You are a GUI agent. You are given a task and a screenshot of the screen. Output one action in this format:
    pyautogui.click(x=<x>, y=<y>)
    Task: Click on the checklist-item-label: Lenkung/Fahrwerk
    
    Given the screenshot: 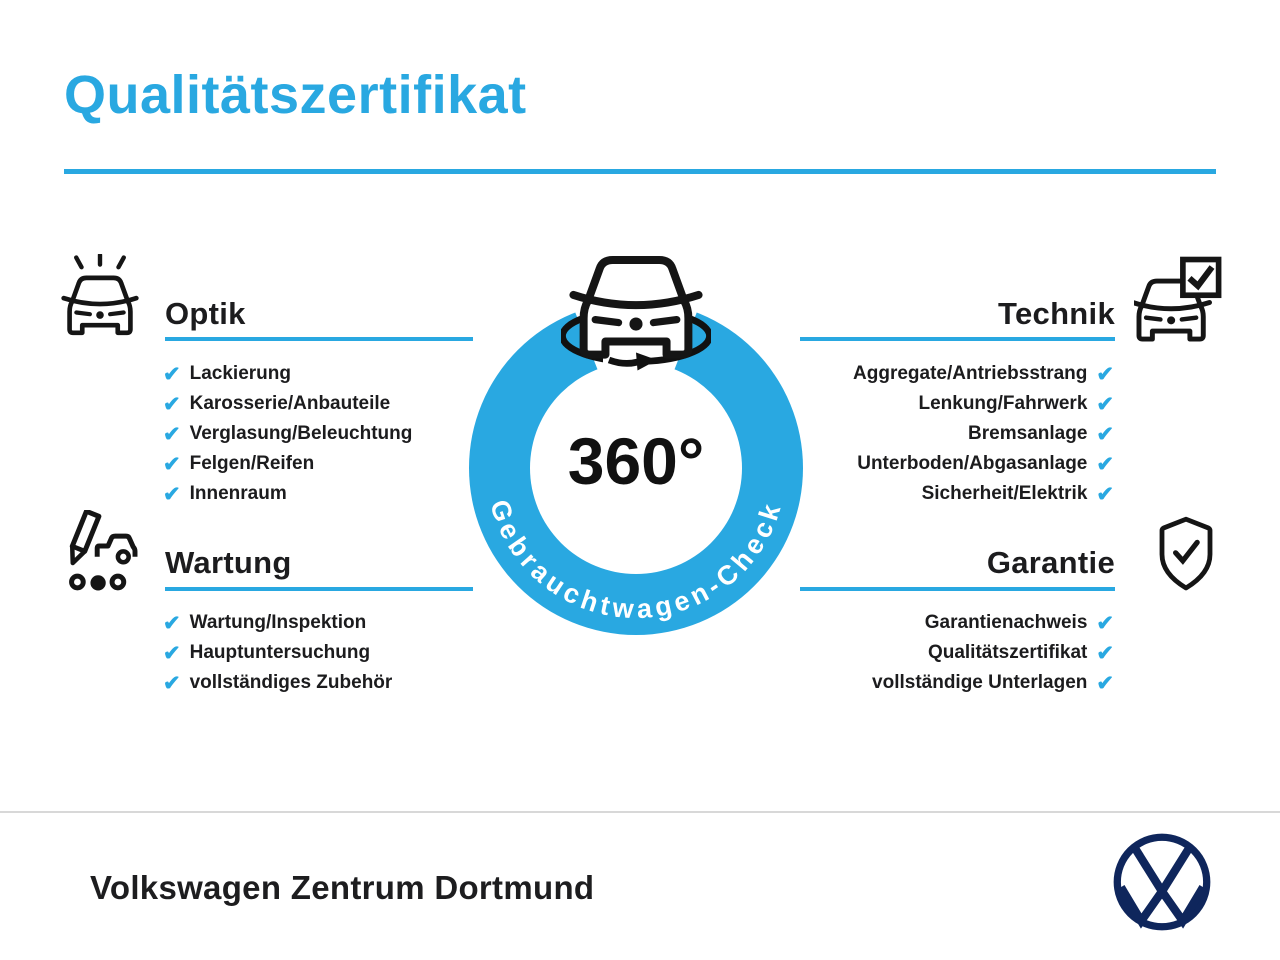 What is the action you would take?
    pyautogui.click(x=1003, y=403)
    